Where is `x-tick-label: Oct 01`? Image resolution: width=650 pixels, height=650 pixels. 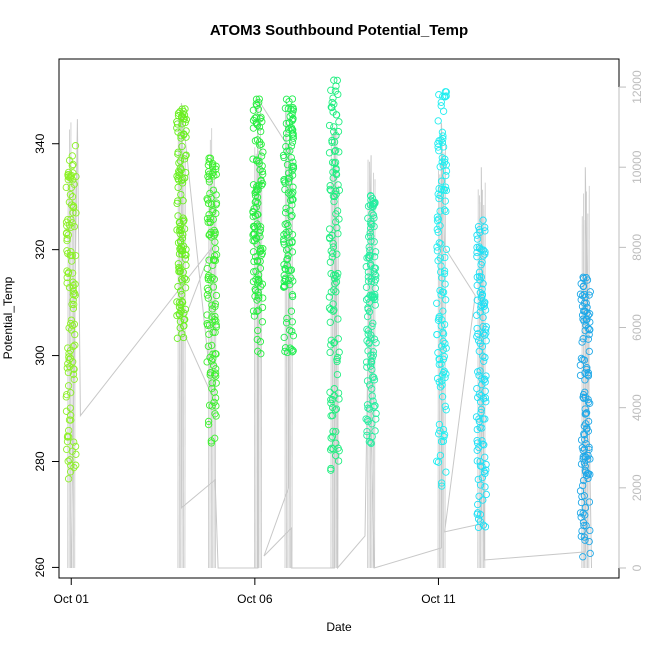 x-tick-label: Oct 01 is located at coordinates (72, 599).